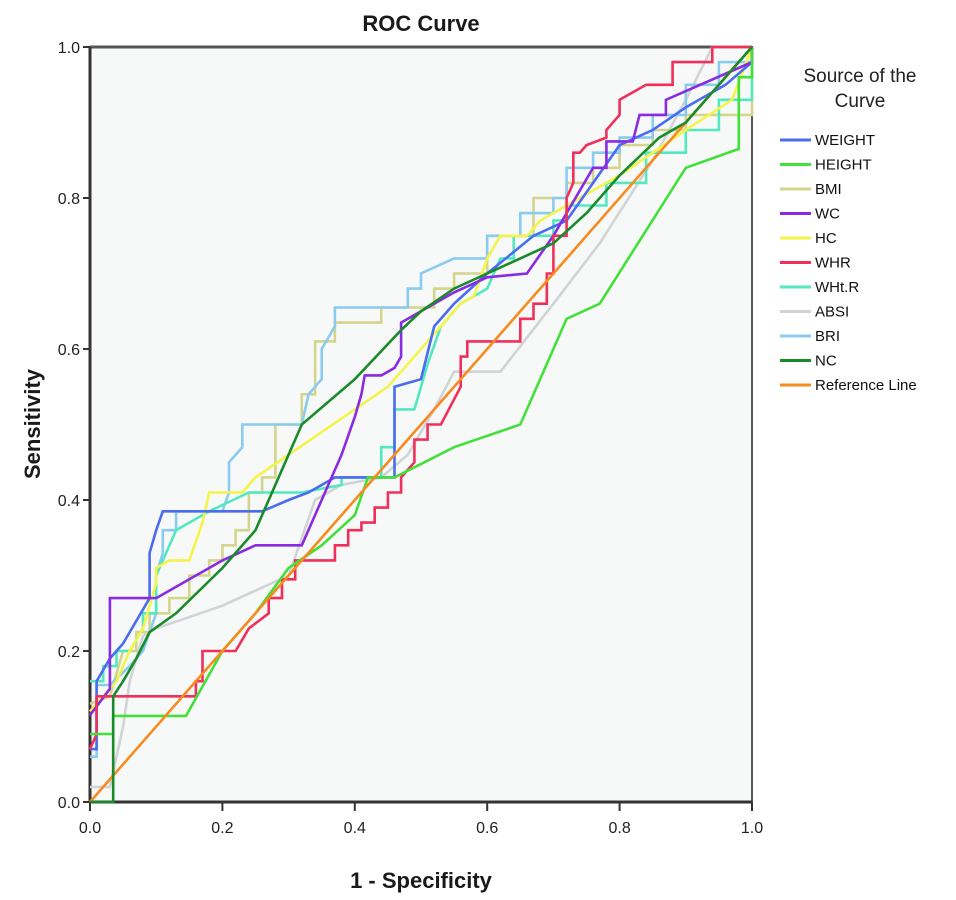  Describe the element at coordinates (421, 818) in the screenshot. I see `x-axis: 0.0 0.2 0.4 0.6 0.8 1.0` at that location.